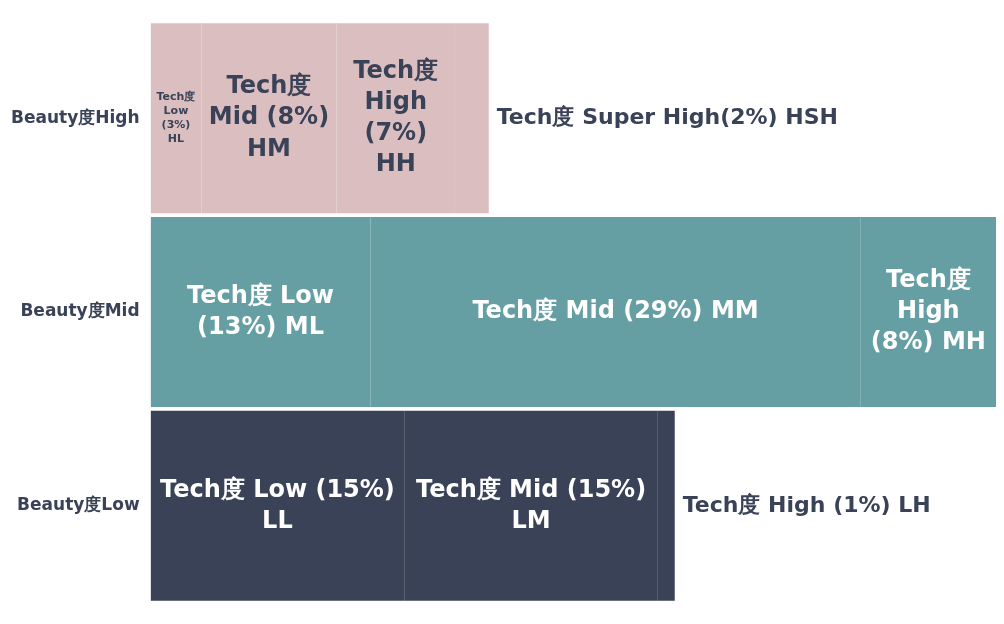 The height and width of the screenshot is (624, 1004). Describe the element at coordinates (396, 116) in the screenshot. I see `data-label: Tech度 High (7%) HH` at that location.